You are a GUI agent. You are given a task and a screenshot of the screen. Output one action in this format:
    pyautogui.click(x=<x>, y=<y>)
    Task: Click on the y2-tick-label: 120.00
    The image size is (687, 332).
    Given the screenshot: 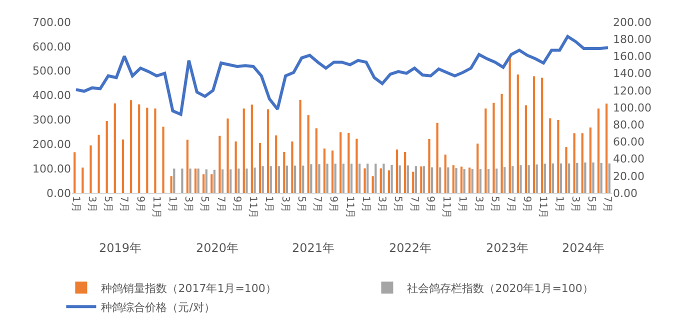 What is the action you would take?
    pyautogui.click(x=632, y=91)
    